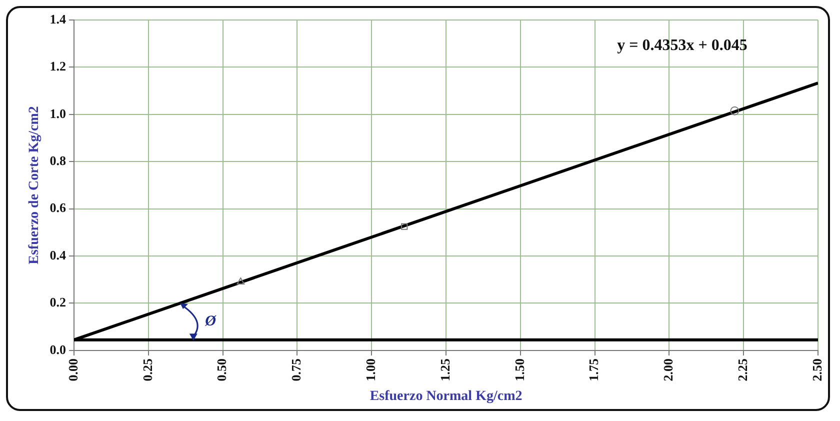  What do you see at coordinates (682, 45) in the screenshot?
I see `annotation: y = 0.4353x + 0.045` at bounding box center [682, 45].